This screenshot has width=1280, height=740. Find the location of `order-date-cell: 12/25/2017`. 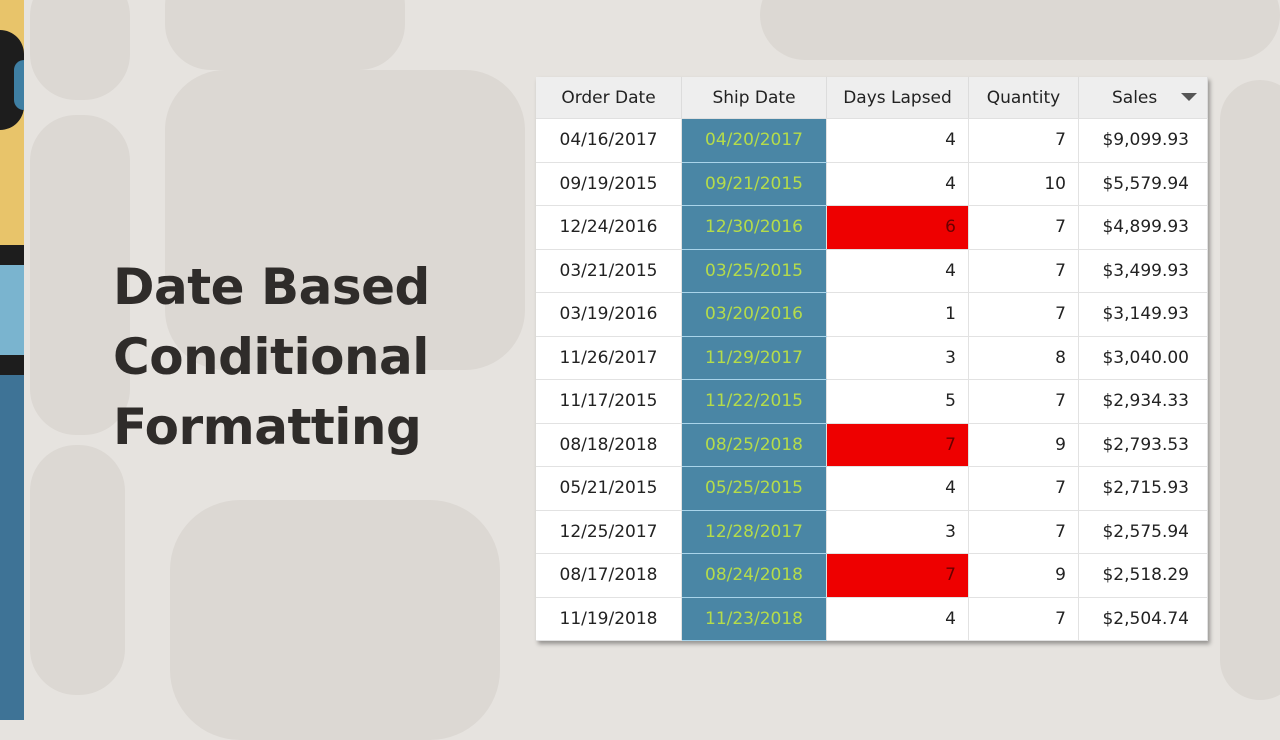

order-date-cell: 12/25/2017 is located at coordinates (609, 532).